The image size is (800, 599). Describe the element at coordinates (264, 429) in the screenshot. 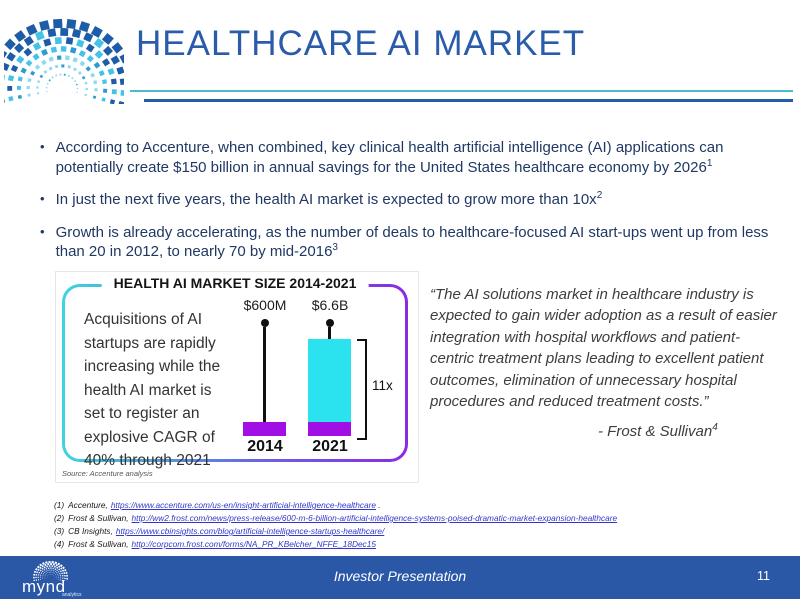

I see `bar-2014-base` at that location.